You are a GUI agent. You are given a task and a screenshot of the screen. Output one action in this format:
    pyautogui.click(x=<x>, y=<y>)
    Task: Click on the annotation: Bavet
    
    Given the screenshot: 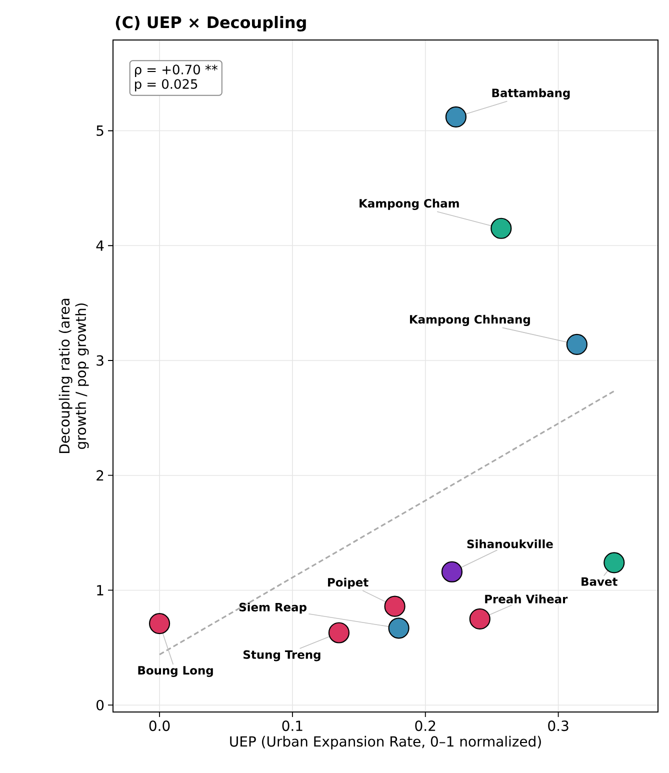 What is the action you would take?
    pyautogui.click(x=600, y=581)
    